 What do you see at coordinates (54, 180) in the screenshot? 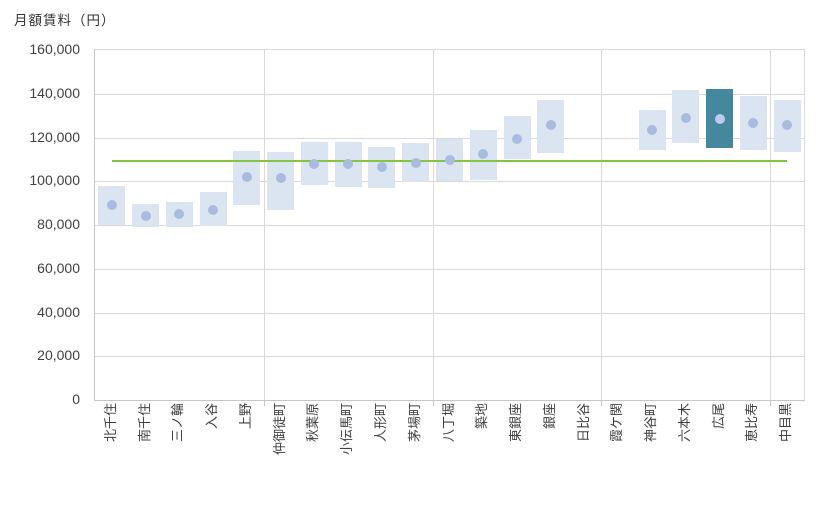
I see `y-tick-label: 100,000` at bounding box center [54, 180].